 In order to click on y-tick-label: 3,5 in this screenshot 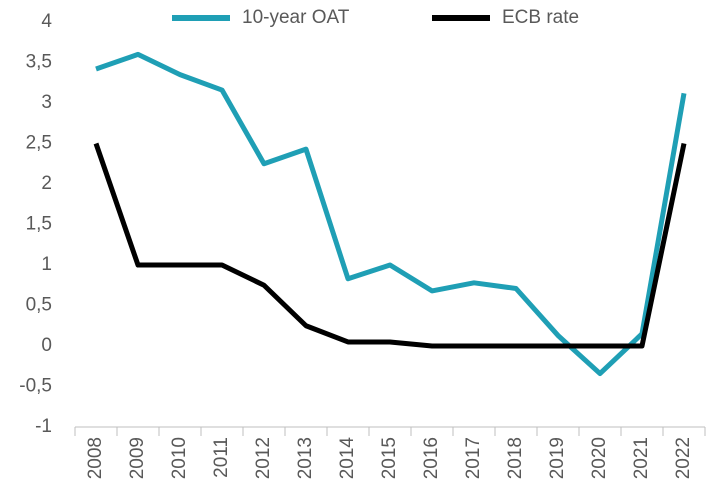, I will do `click(39, 62)`.